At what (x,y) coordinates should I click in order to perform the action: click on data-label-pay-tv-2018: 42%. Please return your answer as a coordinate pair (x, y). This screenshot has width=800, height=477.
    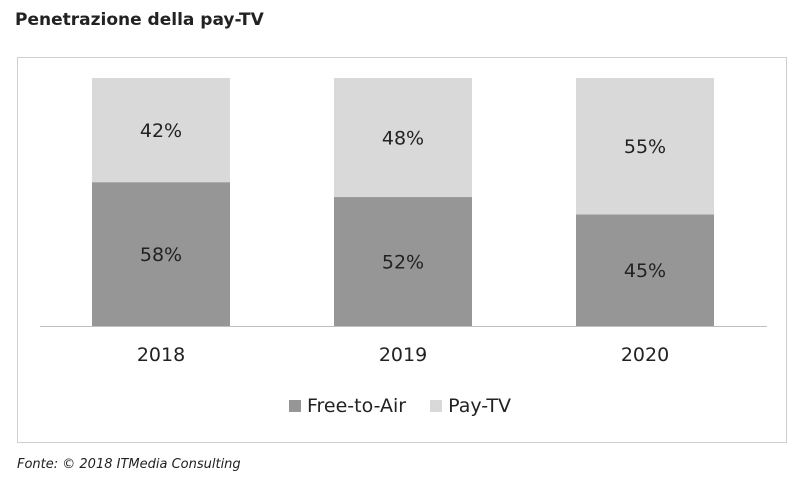
    Looking at the image, I should click on (161, 131).